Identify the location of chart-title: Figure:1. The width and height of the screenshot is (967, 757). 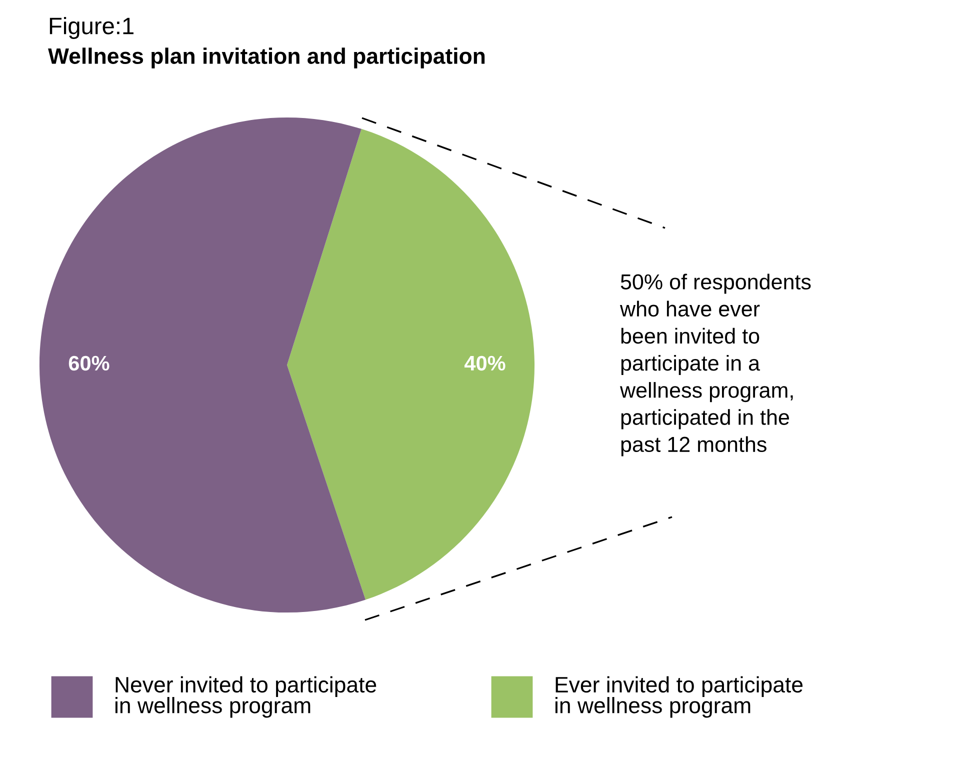
(92, 28).